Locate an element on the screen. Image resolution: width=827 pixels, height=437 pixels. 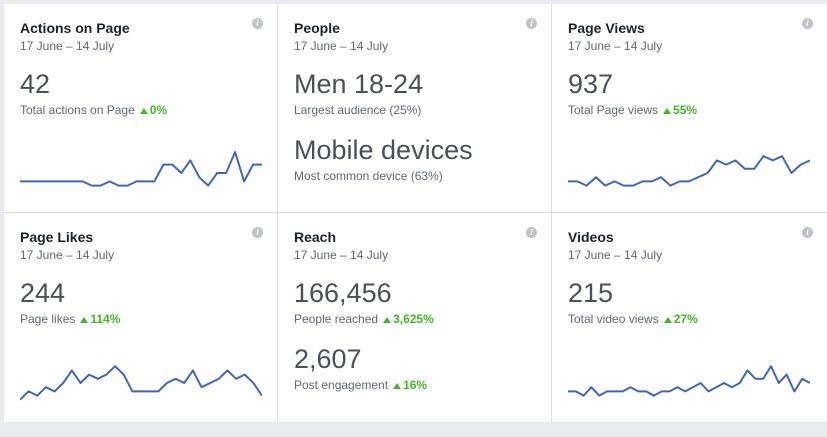
metric-change: 3,625% is located at coordinates (413, 319).